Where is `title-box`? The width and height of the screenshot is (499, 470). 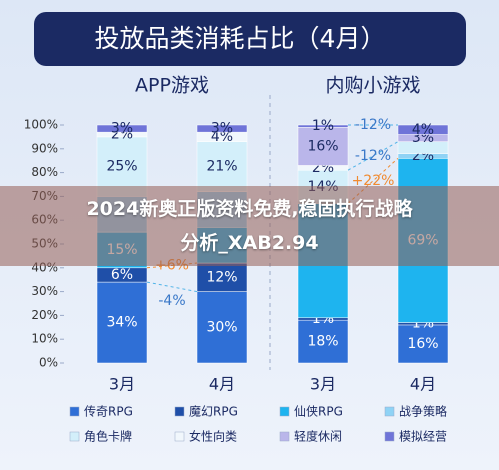
title-box is located at coordinates (250, 39).